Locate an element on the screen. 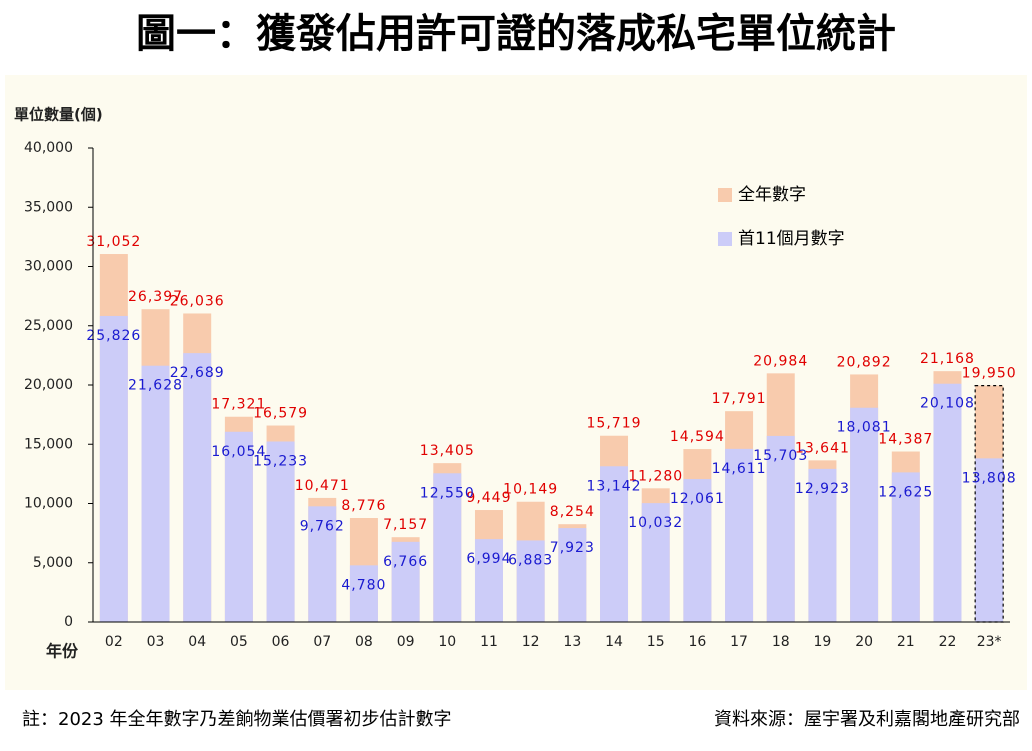  x-tick-label: 16 is located at coordinates (697, 642).